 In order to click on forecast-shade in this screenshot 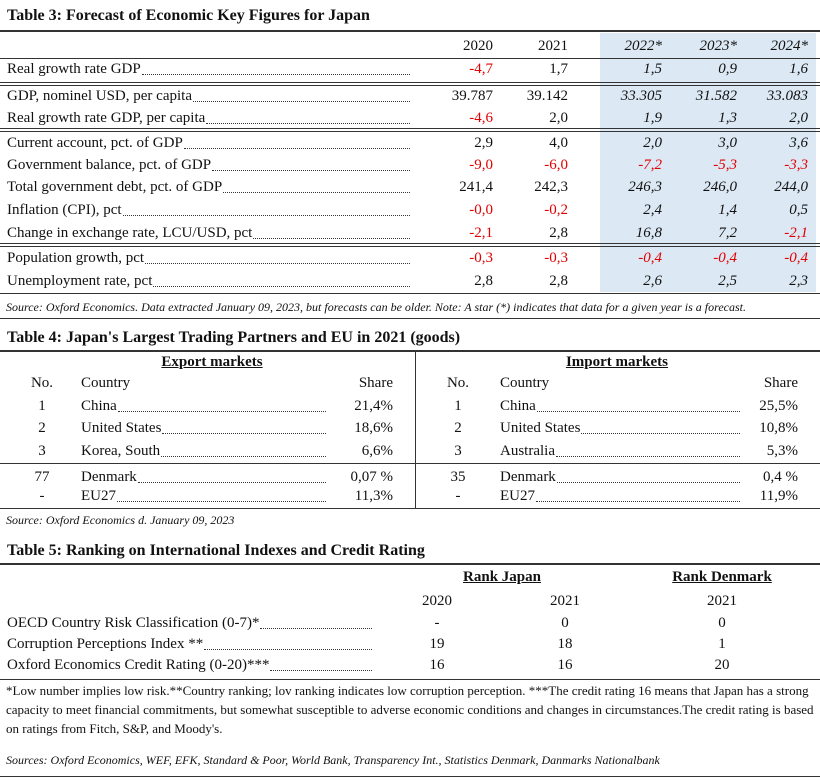, I will do `click(708, 162)`.